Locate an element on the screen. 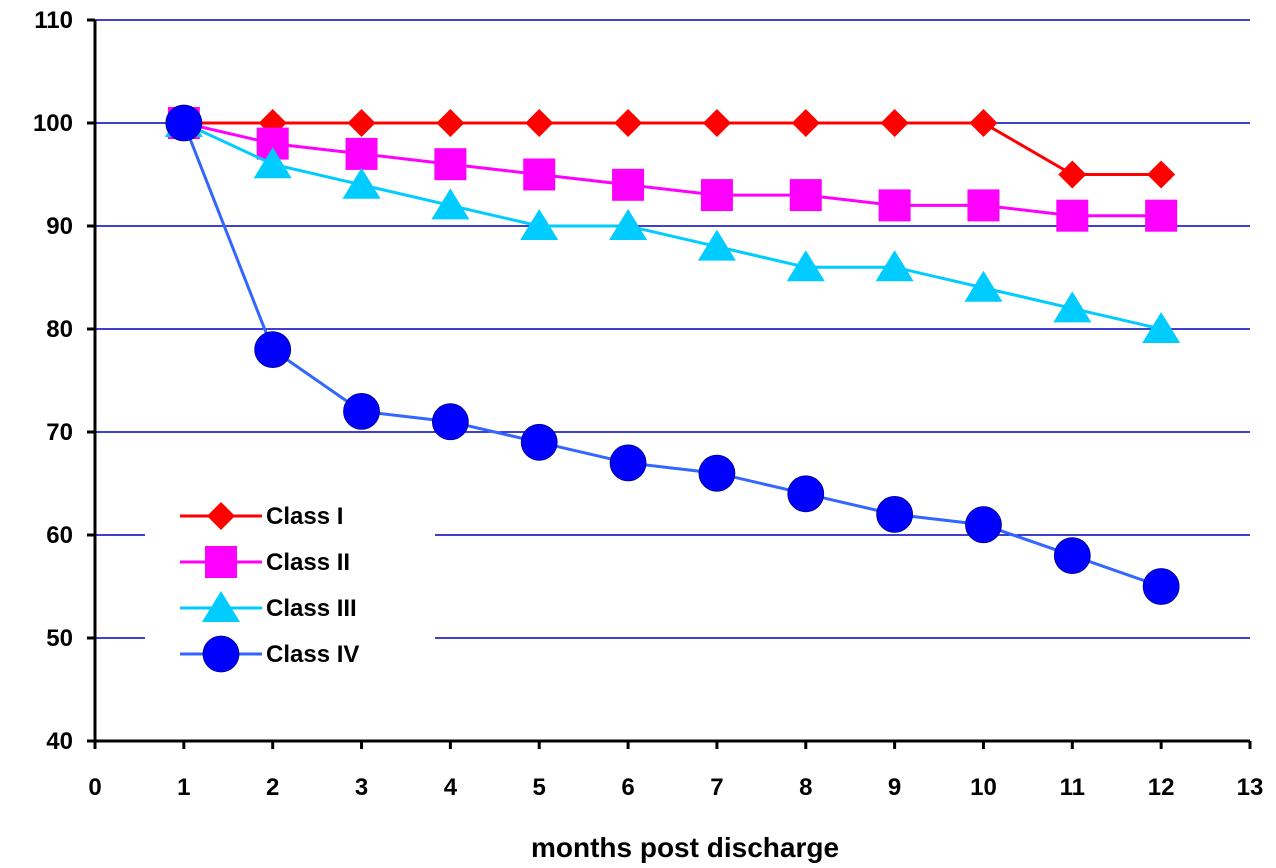 The image size is (1276, 868). x-tick-label-9: 9 is located at coordinates (894, 787).